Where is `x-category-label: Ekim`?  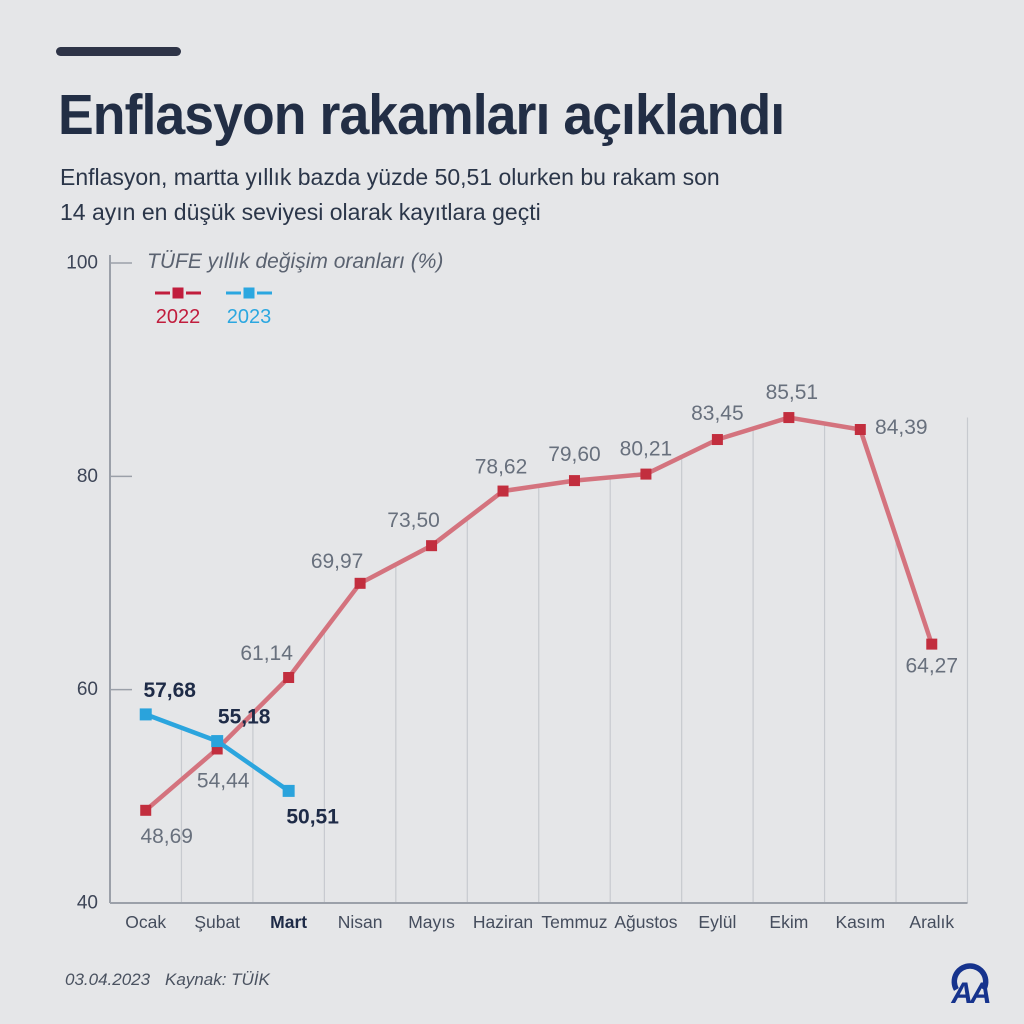
x-category-label: Ekim is located at coordinates (788, 922).